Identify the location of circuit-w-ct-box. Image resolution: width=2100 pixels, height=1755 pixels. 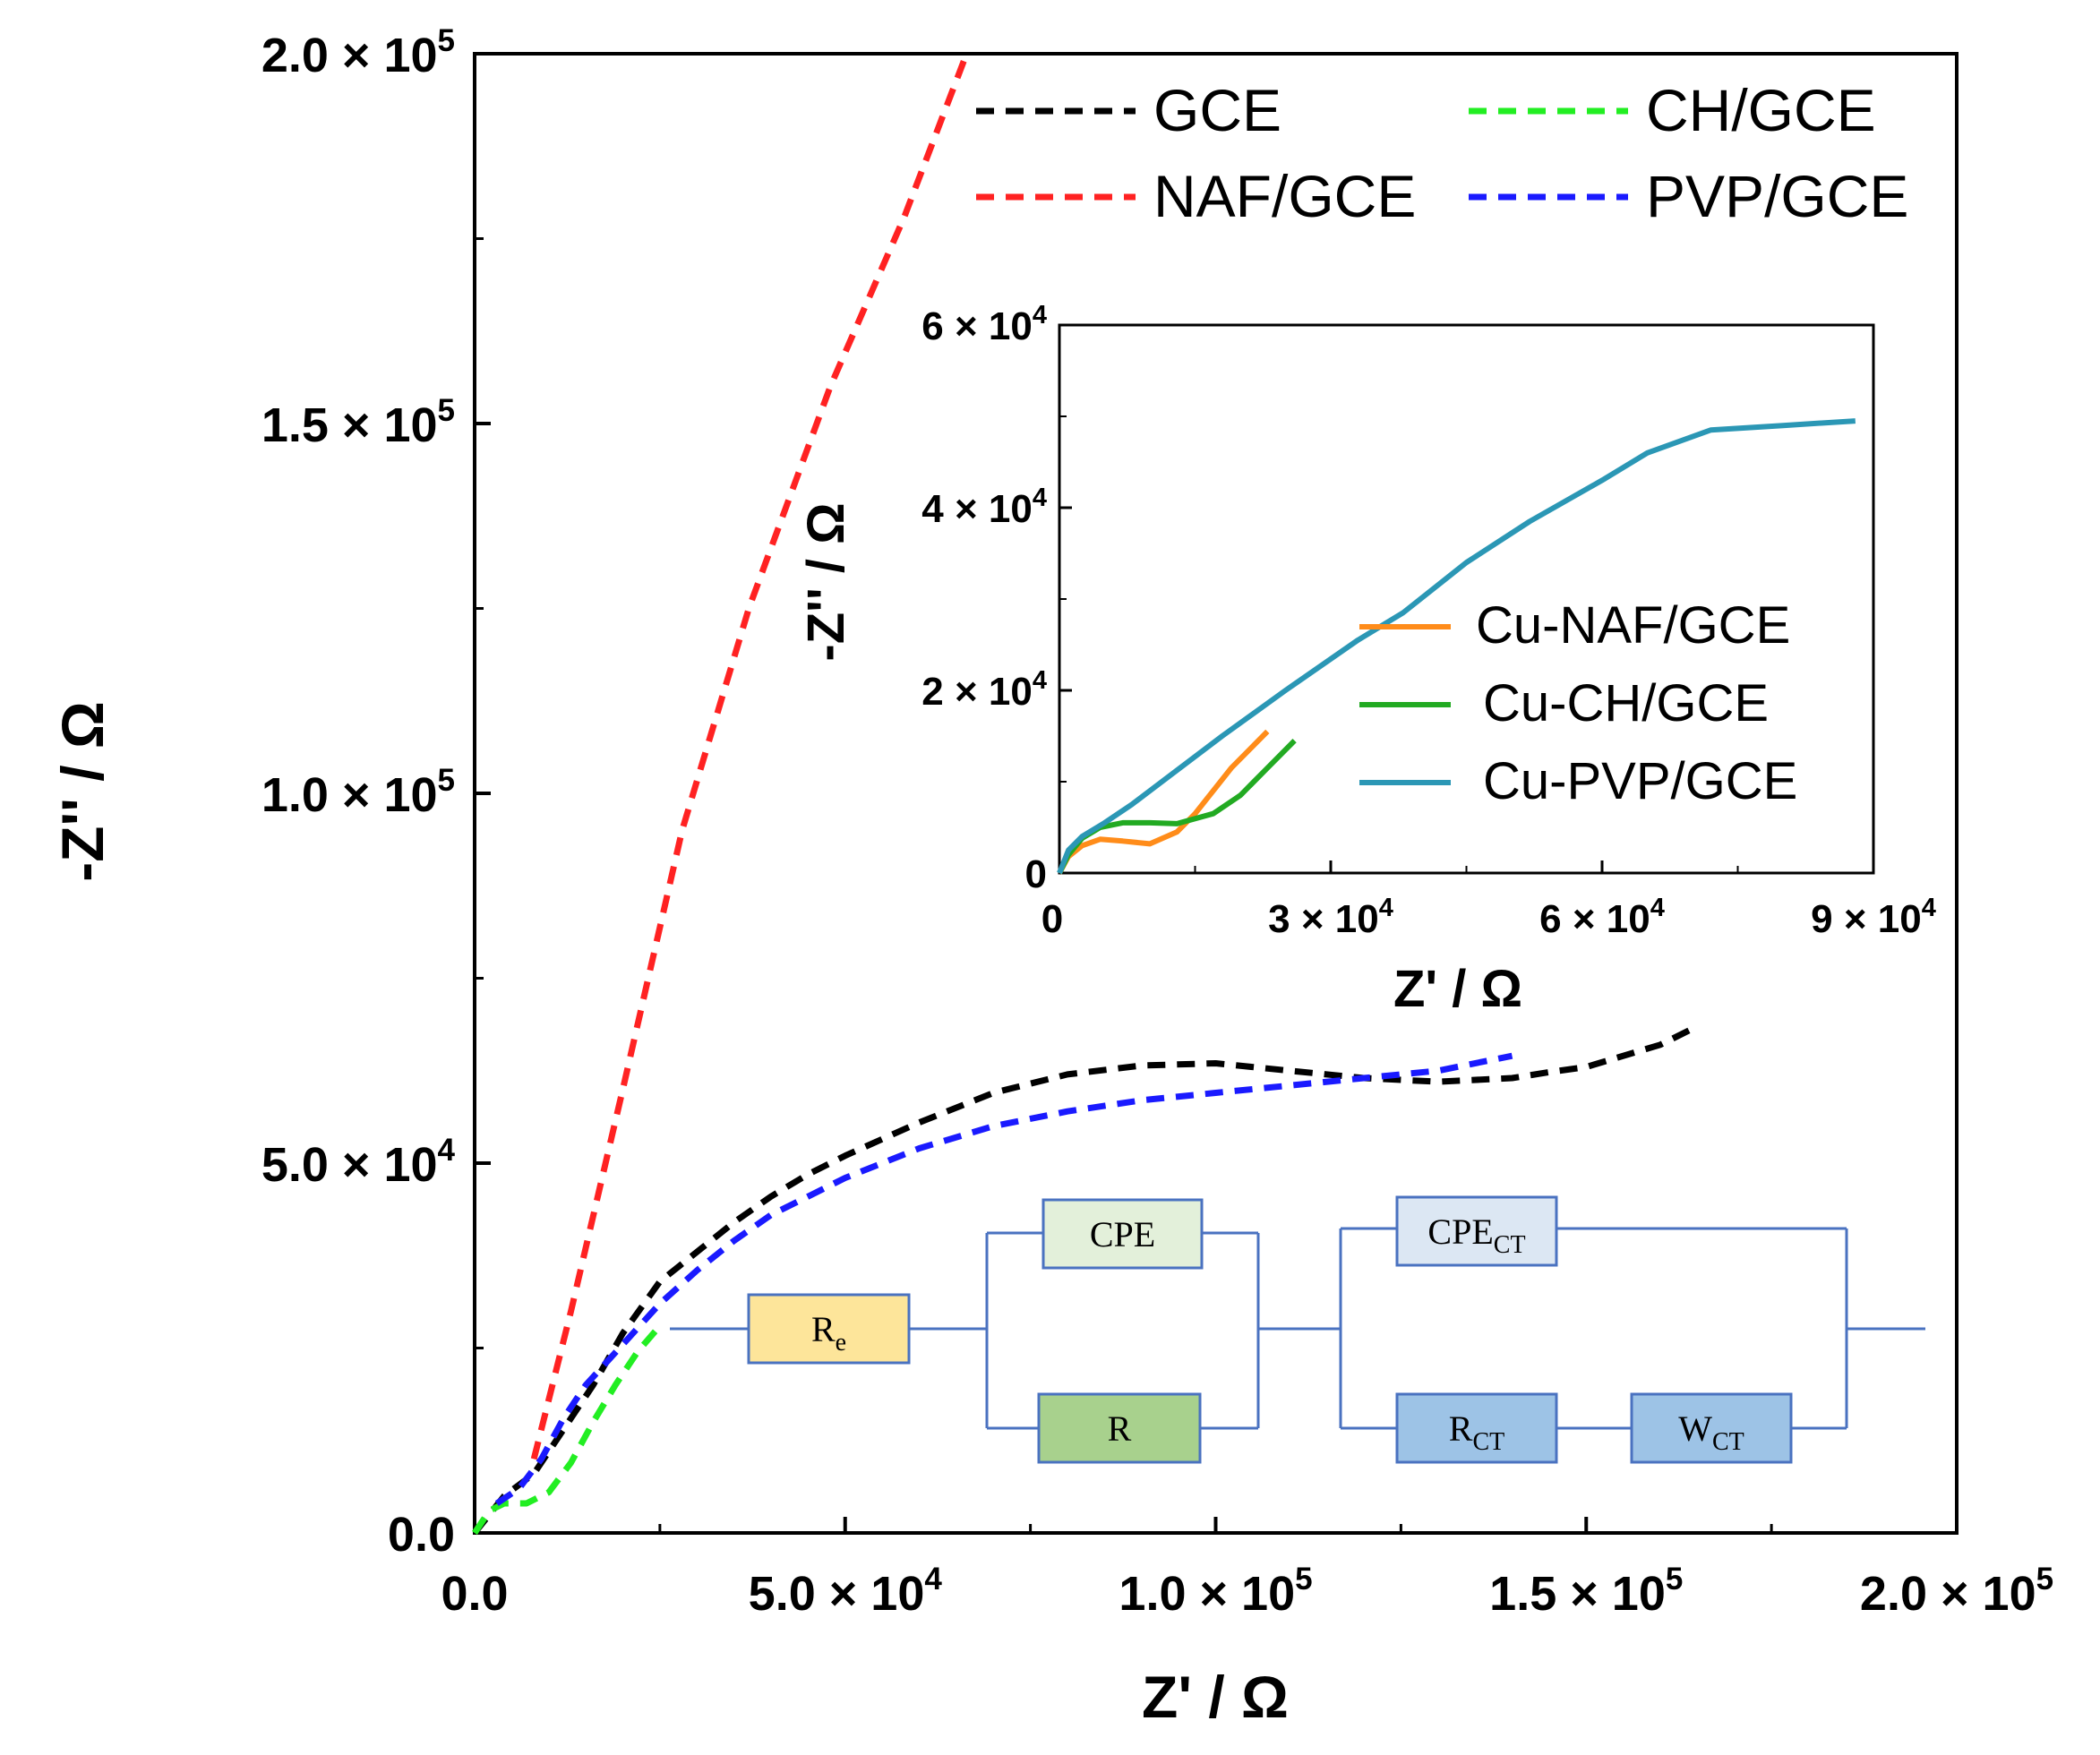
(1711, 1428).